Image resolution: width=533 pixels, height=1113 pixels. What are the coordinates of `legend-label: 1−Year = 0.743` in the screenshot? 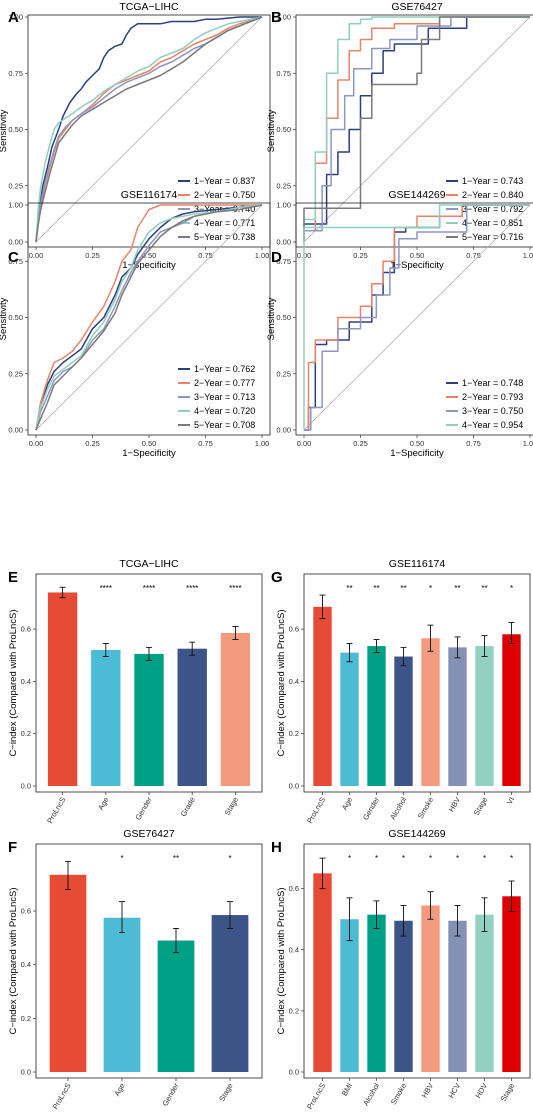 It's located at (492, 181).